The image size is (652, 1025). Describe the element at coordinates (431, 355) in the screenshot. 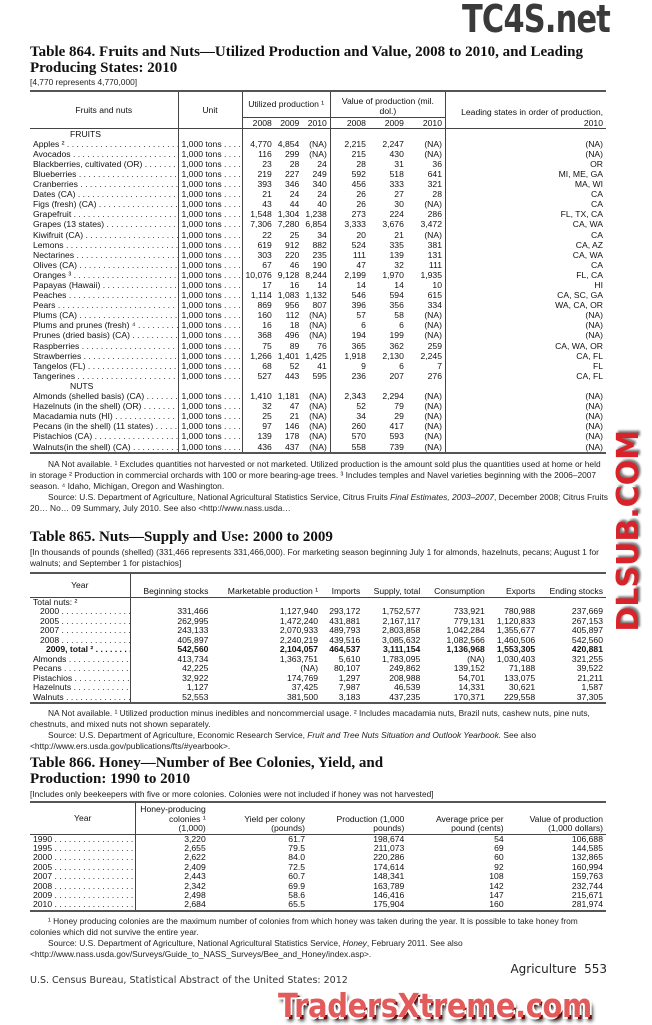

I see `value-cell: 2,245` at that location.